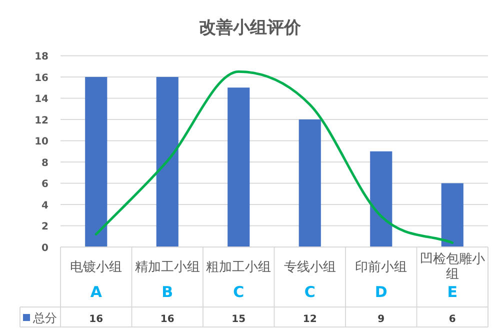  What do you see at coordinates (41, 142) in the screenshot?
I see `y-tick-label: 10` at bounding box center [41, 142].